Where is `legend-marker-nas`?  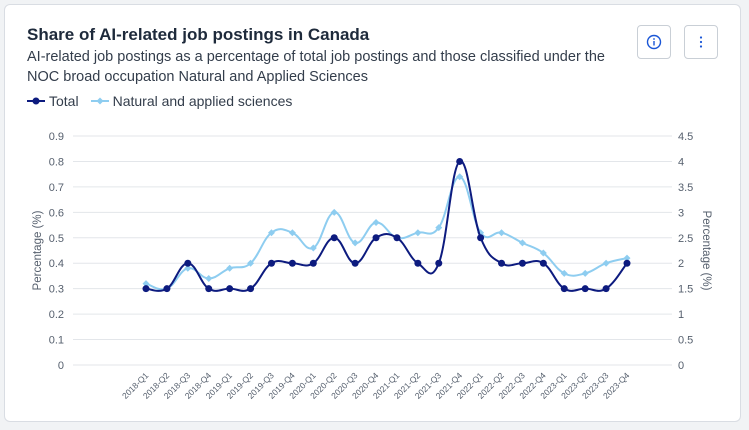 legend-marker-nas is located at coordinates (99, 101).